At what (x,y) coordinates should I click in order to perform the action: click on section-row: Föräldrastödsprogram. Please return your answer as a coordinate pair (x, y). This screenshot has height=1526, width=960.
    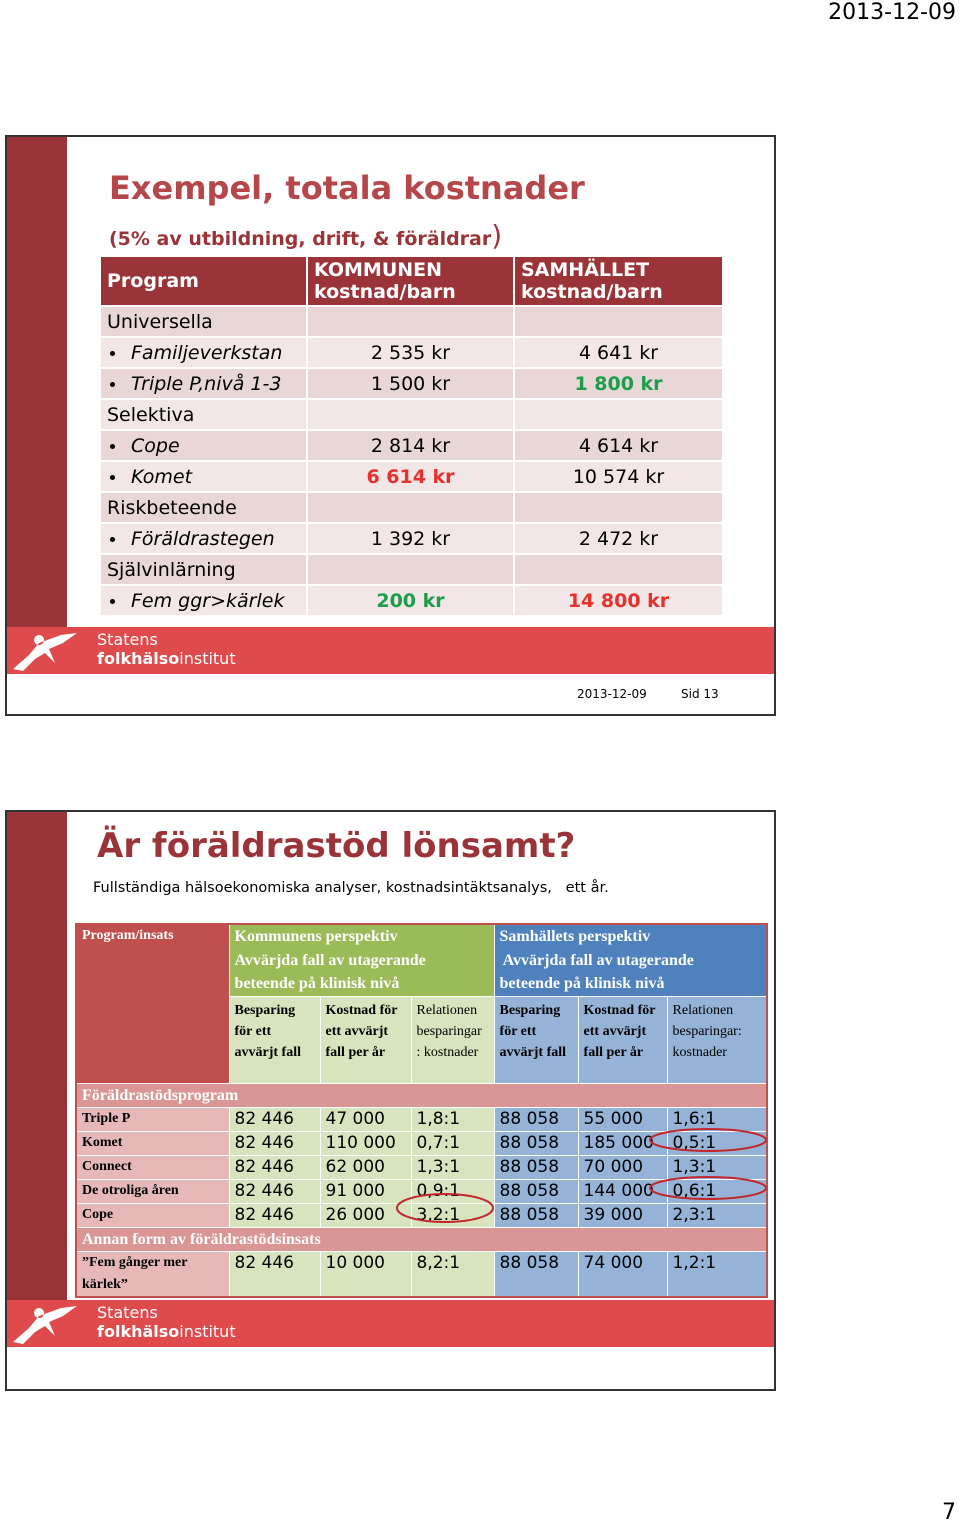
    Looking at the image, I should click on (421, 1095).